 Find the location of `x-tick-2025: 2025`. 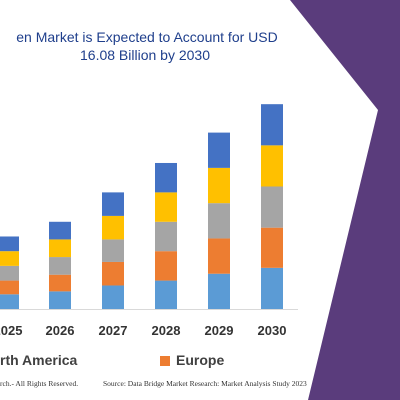

x-tick-2025: 2025 is located at coordinates (11, 330).